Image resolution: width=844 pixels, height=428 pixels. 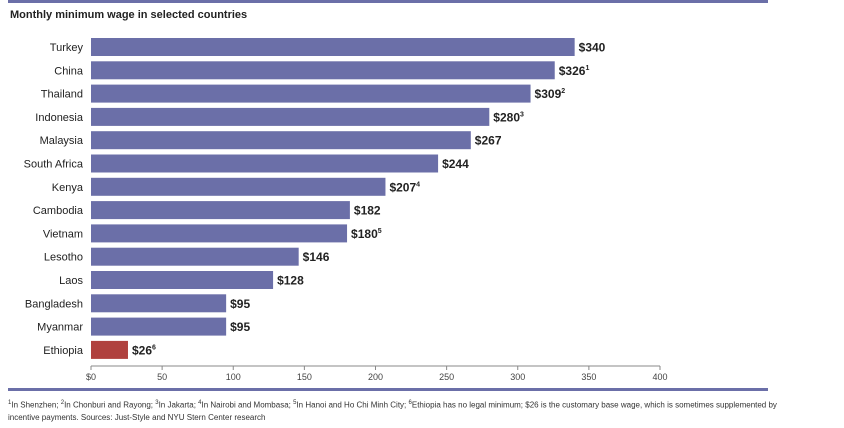 I want to click on bottom-rule, so click(x=388, y=389).